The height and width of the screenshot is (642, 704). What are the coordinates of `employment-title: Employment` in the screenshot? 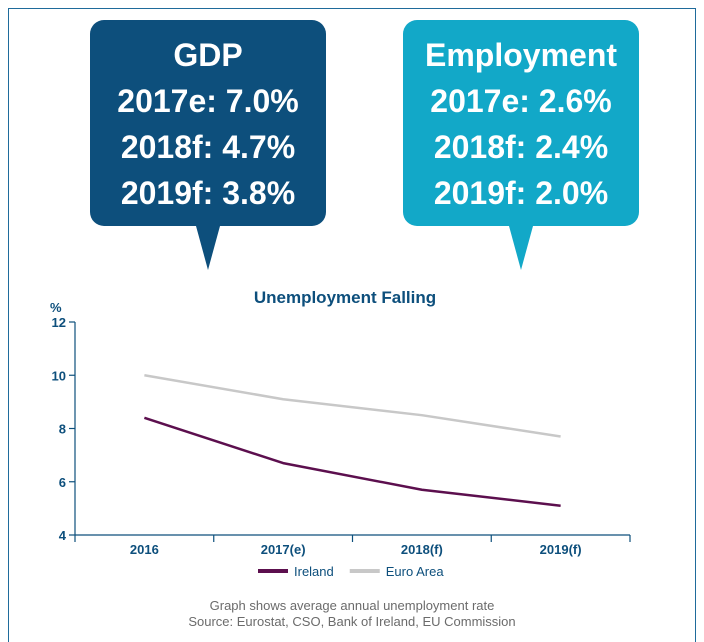 It's located at (521, 55).